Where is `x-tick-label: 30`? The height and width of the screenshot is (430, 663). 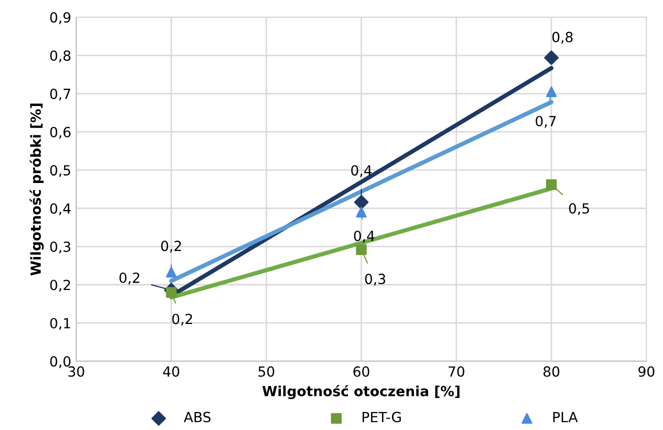
x-tick-label: 30 is located at coordinates (76, 371).